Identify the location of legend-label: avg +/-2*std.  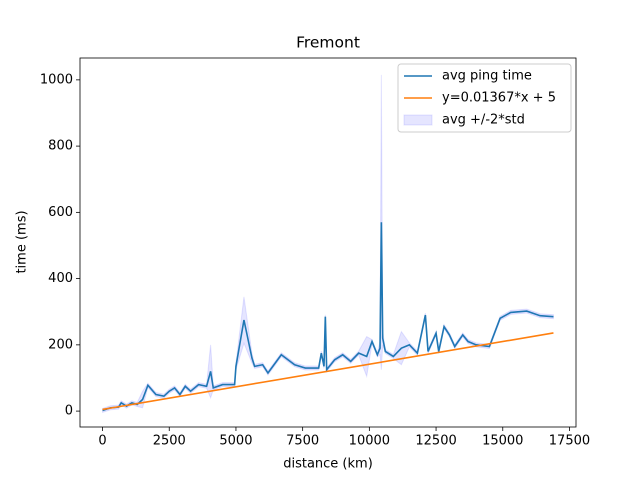
(483, 120).